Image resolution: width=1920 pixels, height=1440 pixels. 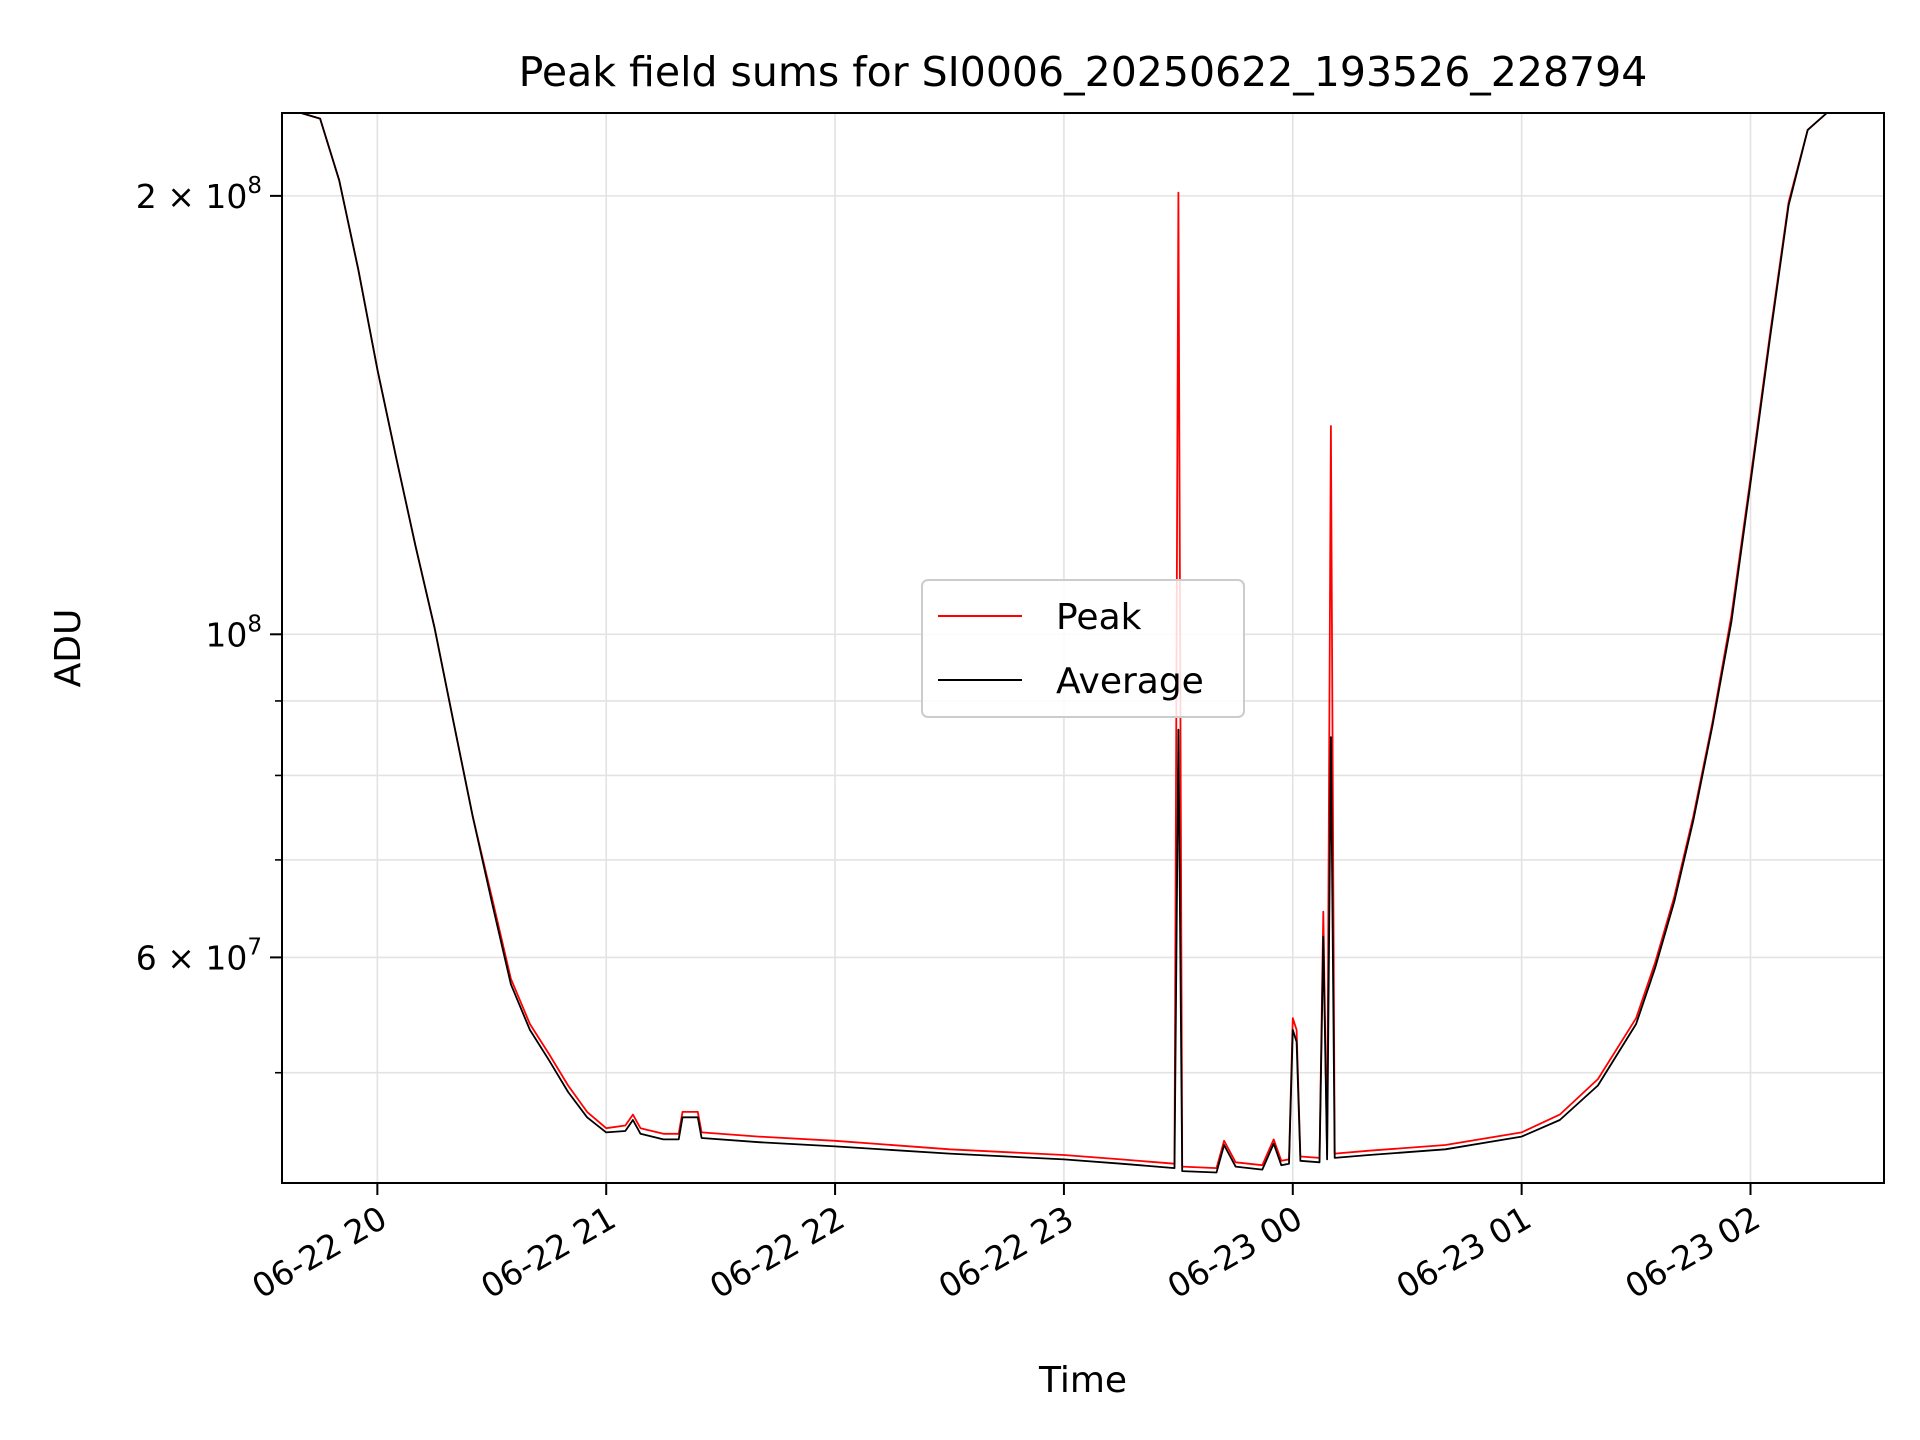 I want to click on y-tick-exponent: 7, so click(x=254, y=947).